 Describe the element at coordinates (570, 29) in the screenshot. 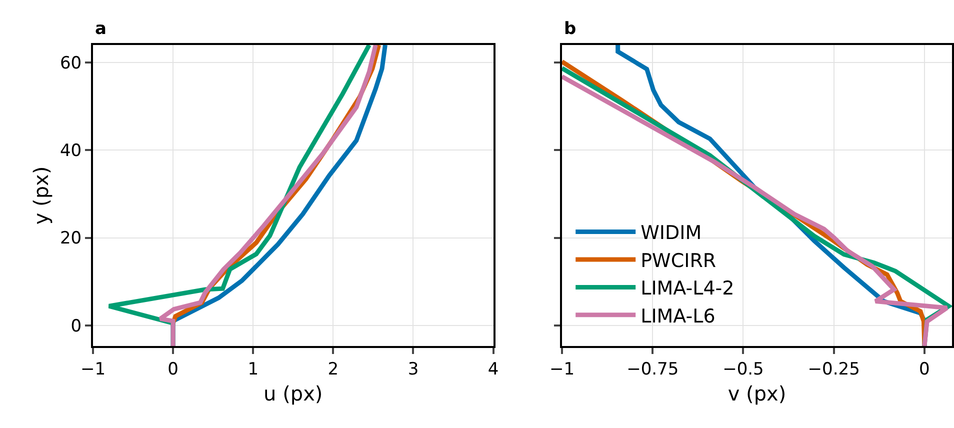

I see `chart-title: b` at that location.